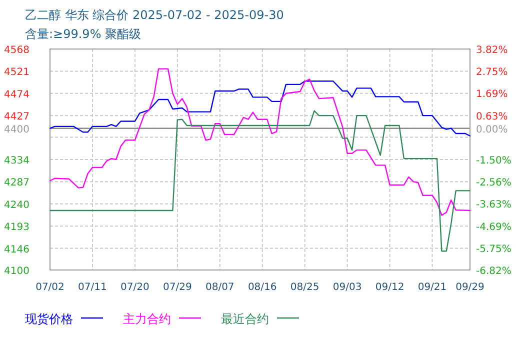 The width and height of the screenshot is (520, 350). I want to click on y2-tick-label: 2.75%, so click(492, 72).